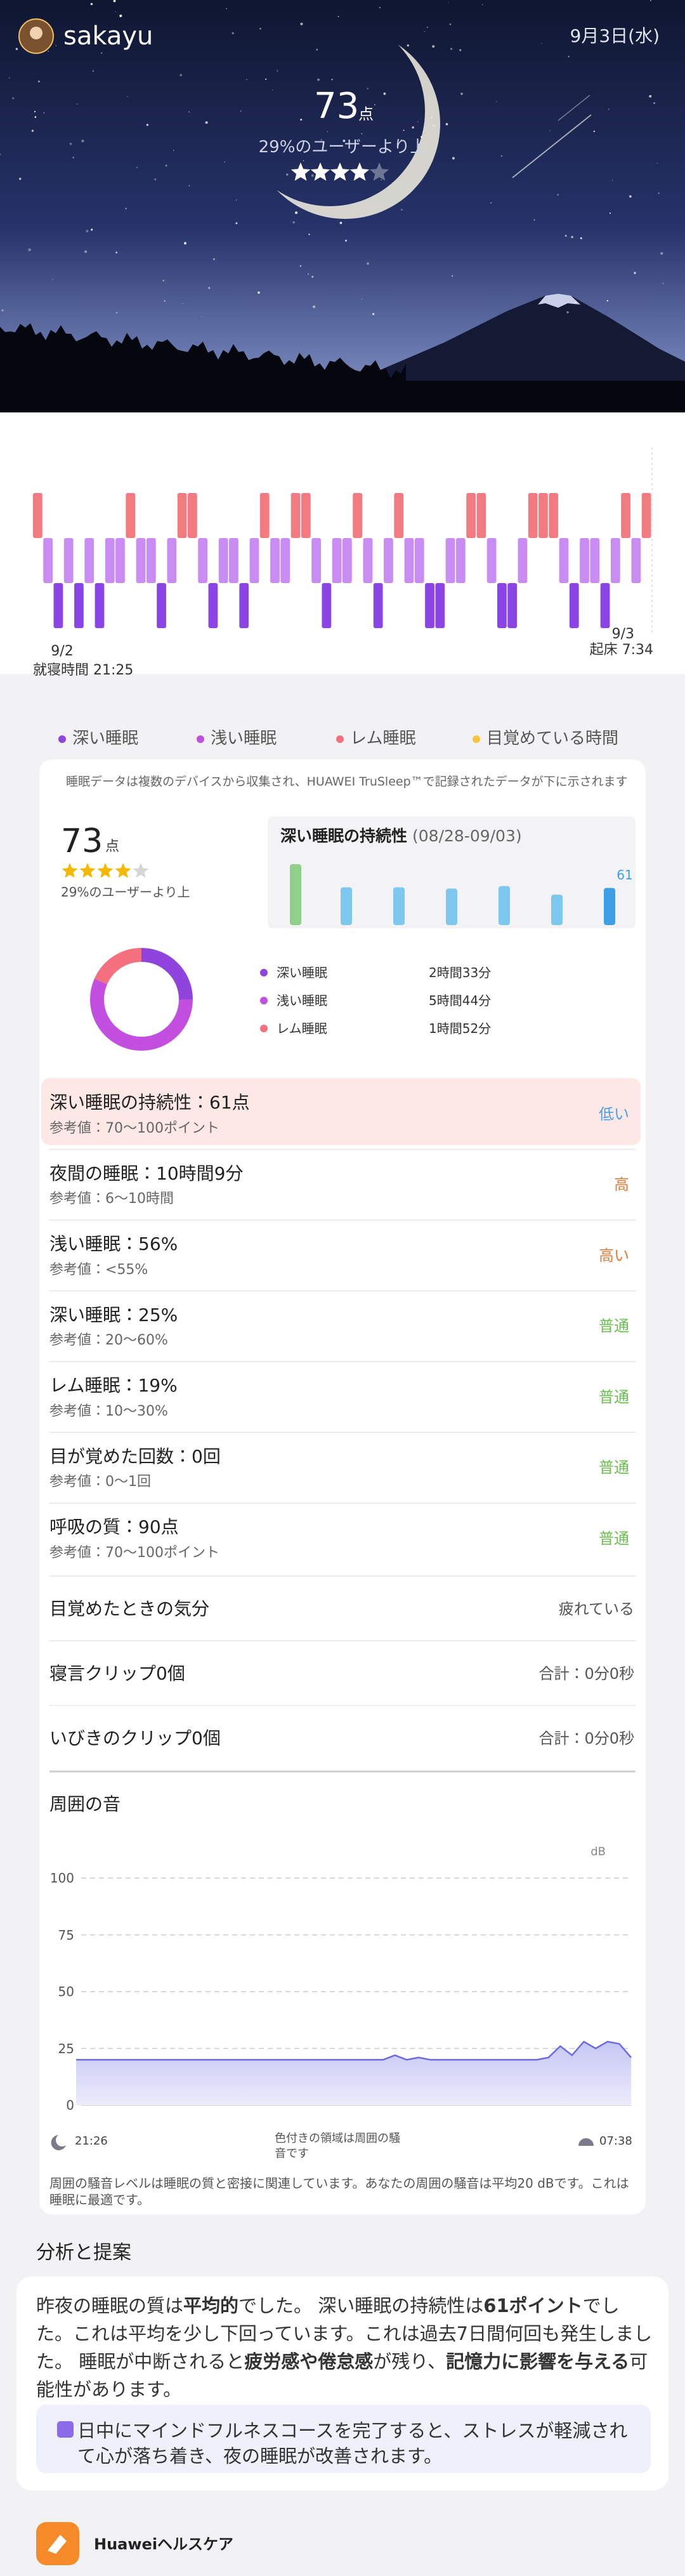 The height and width of the screenshot is (2576, 685). What do you see at coordinates (114, 1244) in the screenshot?
I see `metric-title: 浅い睡眠：56%` at bounding box center [114, 1244].